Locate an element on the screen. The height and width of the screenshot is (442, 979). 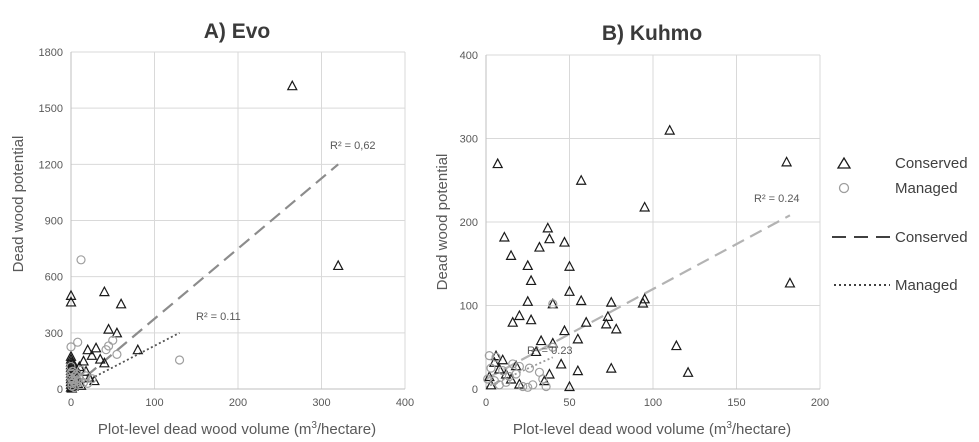
trendlines-kuhmo is located at coordinates (638, 301).